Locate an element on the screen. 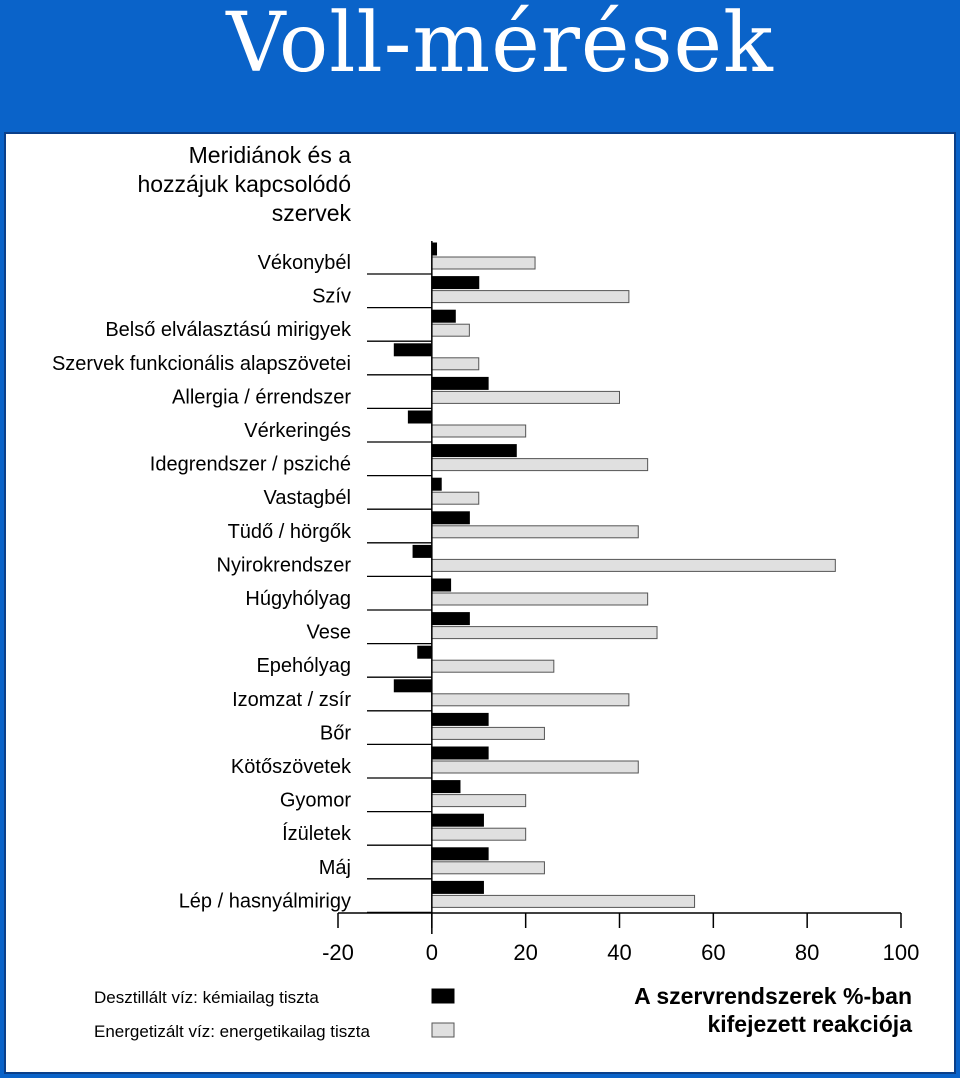  x-tick-label: -20 is located at coordinates (338, 952).